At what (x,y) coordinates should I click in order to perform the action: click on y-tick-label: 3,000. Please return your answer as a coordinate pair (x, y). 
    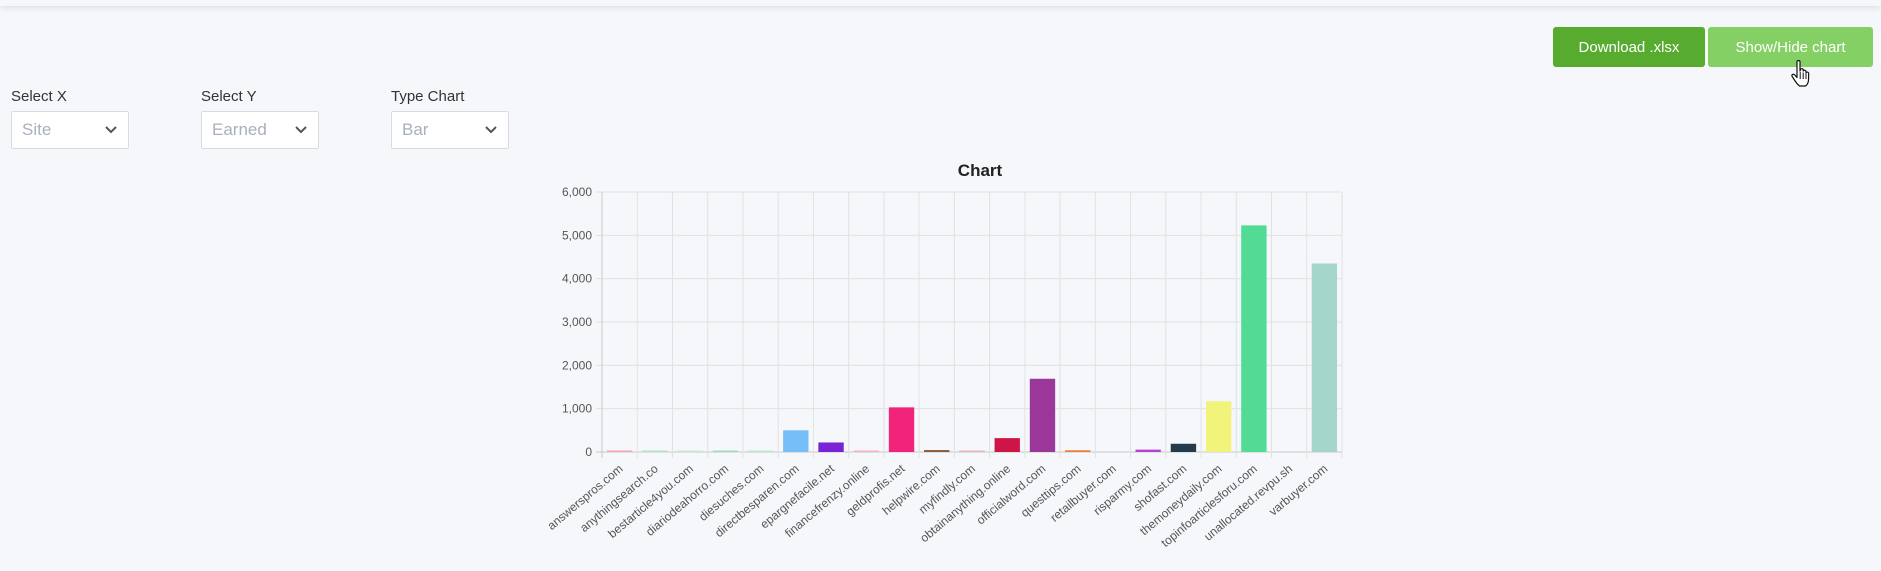
    Looking at the image, I should click on (577, 322).